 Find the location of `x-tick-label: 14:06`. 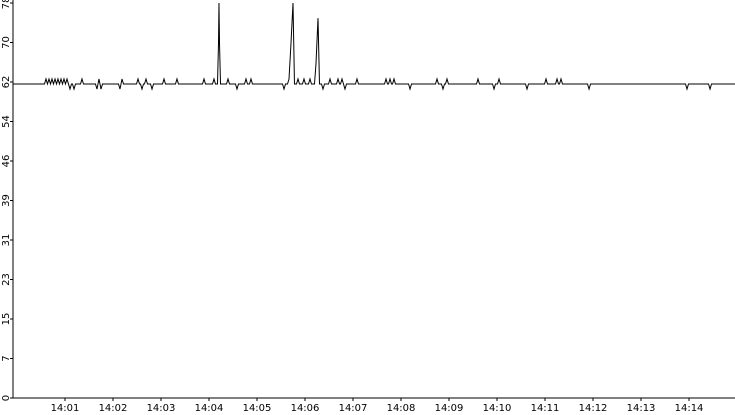

x-tick-label: 14:06 is located at coordinates (305, 408).